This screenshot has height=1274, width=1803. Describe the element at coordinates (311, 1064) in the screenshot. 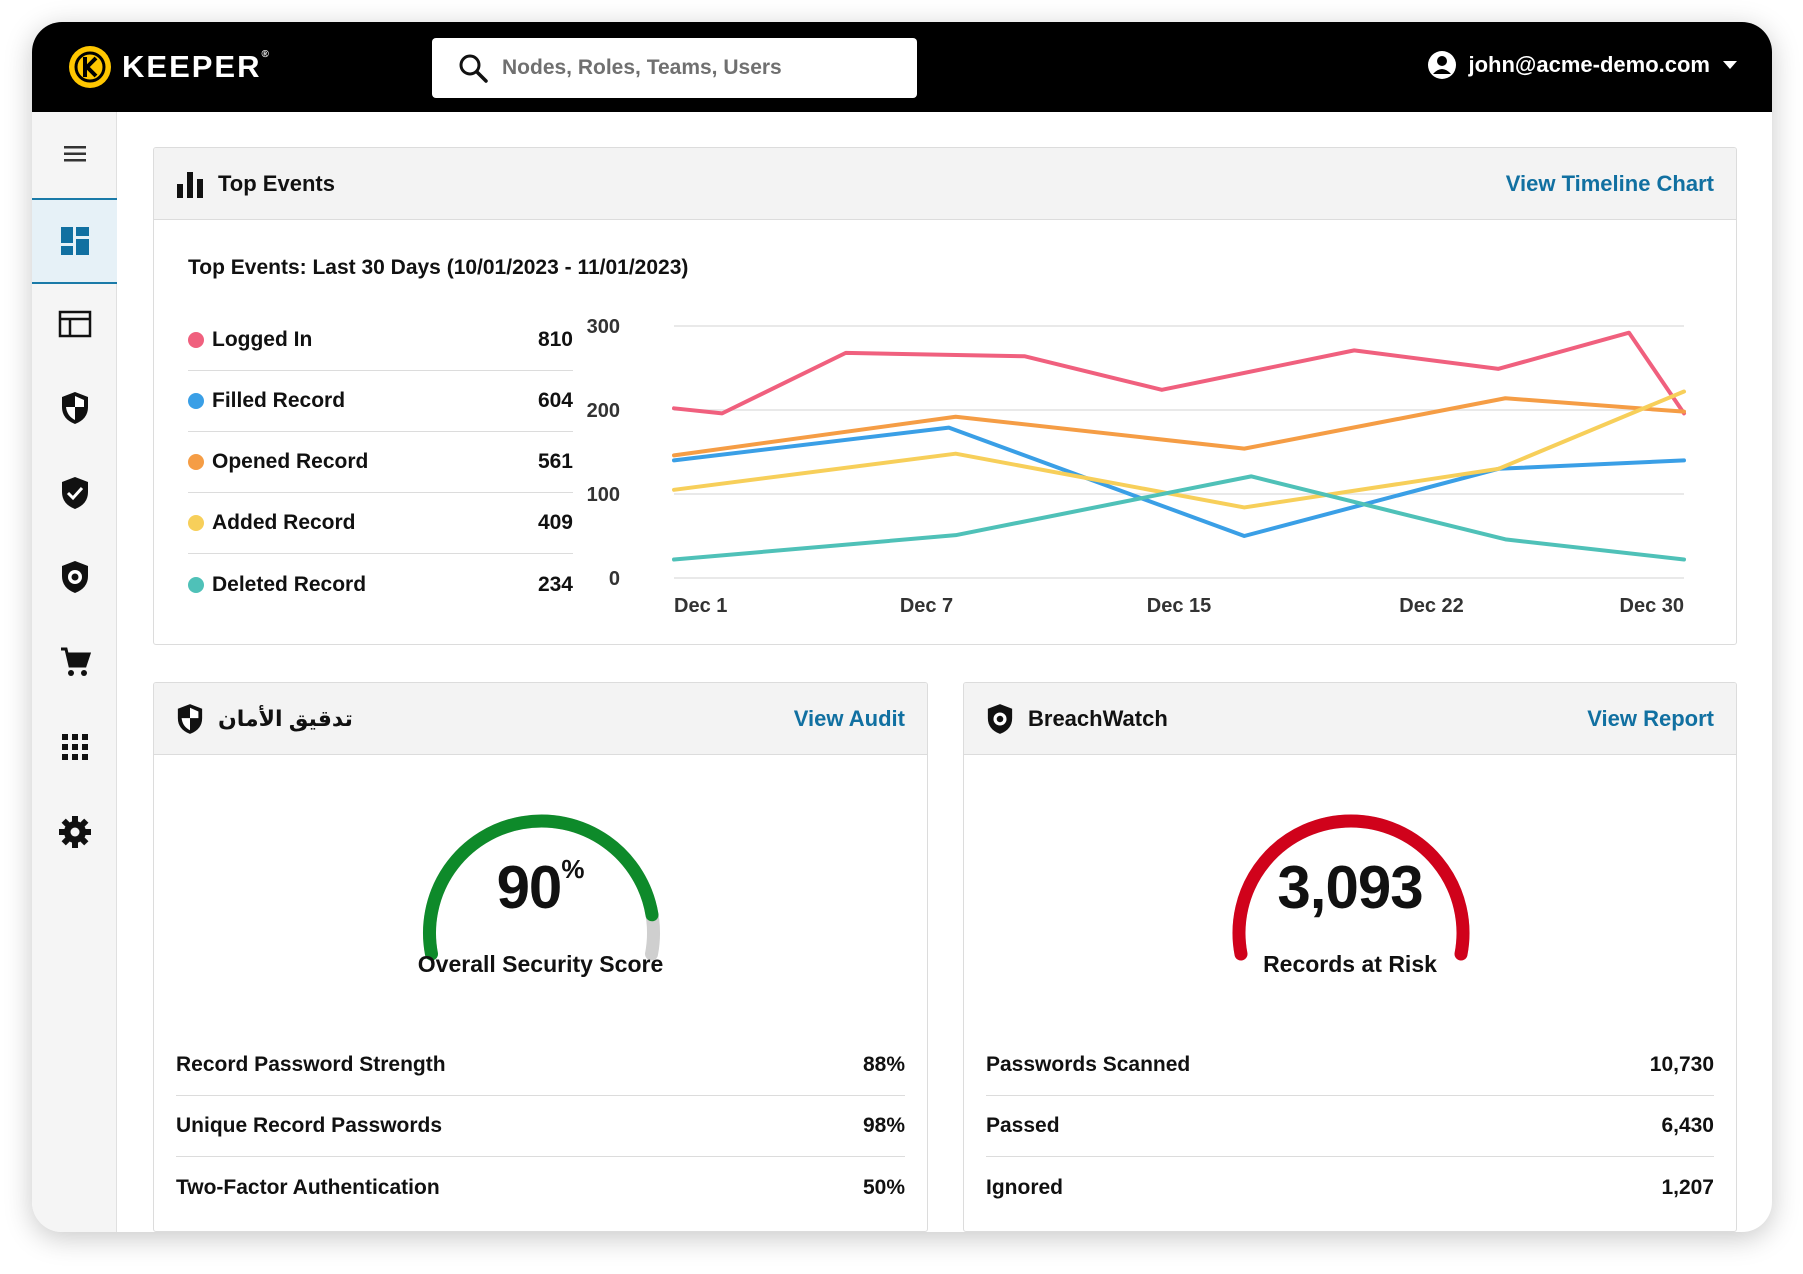

I see `stat-label: Record Password Strength` at that location.